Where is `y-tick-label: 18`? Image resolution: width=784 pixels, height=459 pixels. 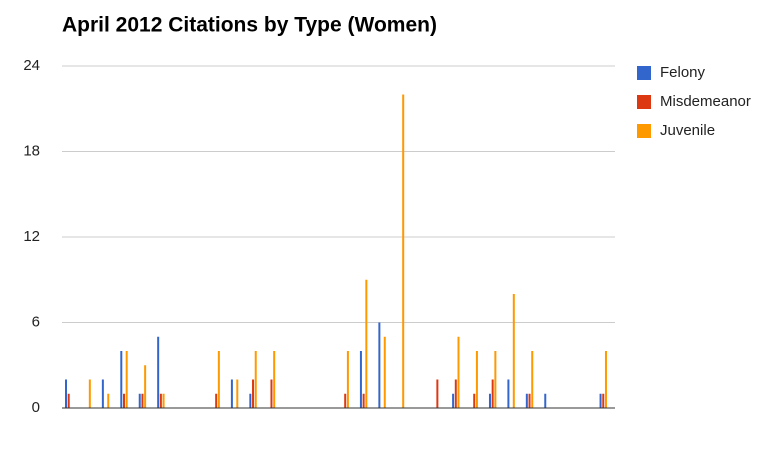 y-tick-label: 18 is located at coordinates (31, 150).